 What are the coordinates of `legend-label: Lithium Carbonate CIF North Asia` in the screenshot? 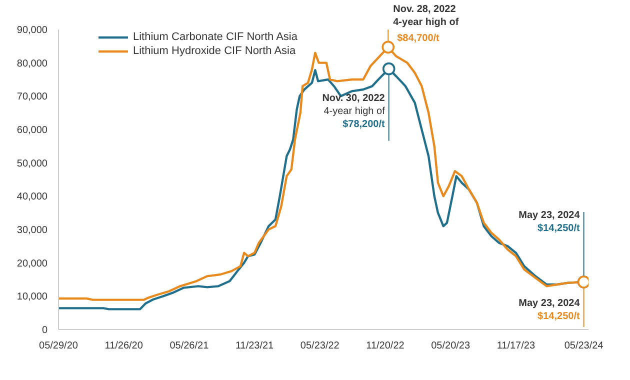 It's located at (215, 37).